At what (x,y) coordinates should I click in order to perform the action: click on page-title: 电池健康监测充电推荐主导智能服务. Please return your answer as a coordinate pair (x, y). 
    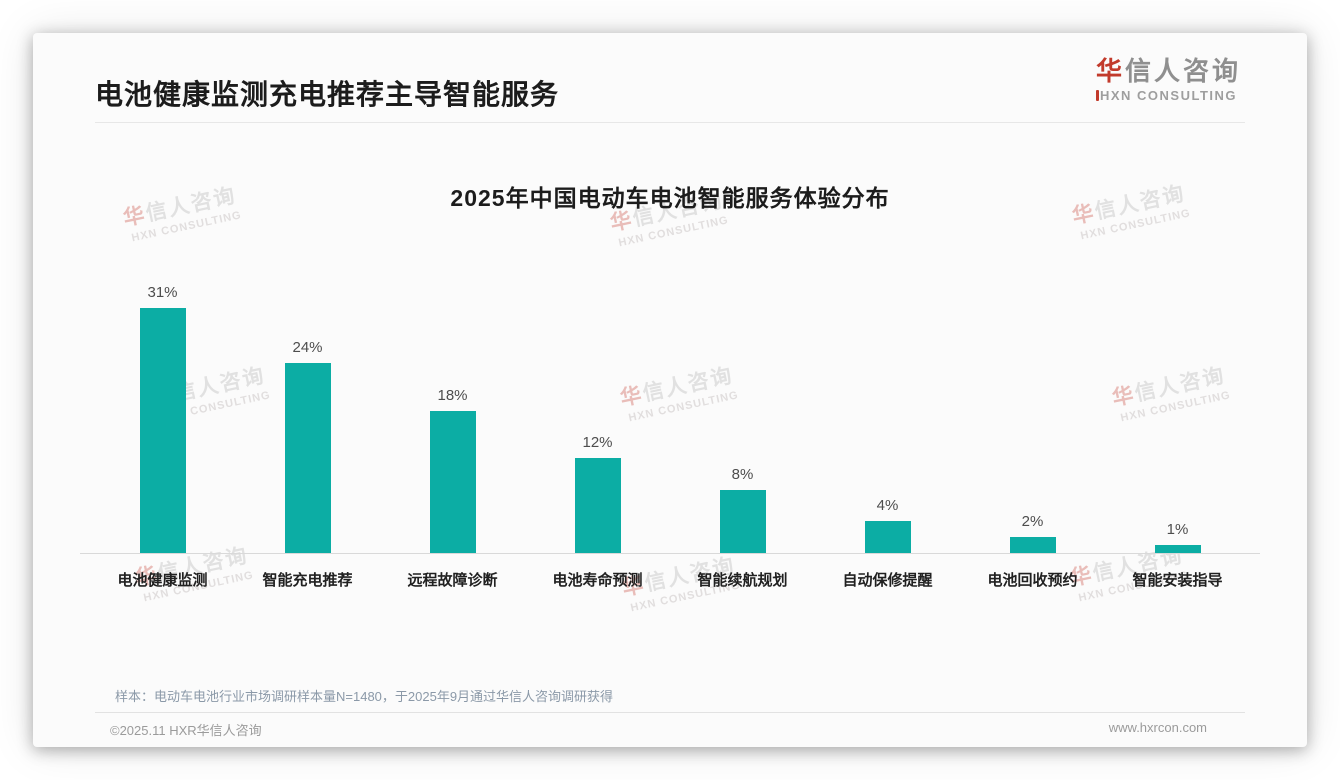
    Looking at the image, I should click on (327, 94).